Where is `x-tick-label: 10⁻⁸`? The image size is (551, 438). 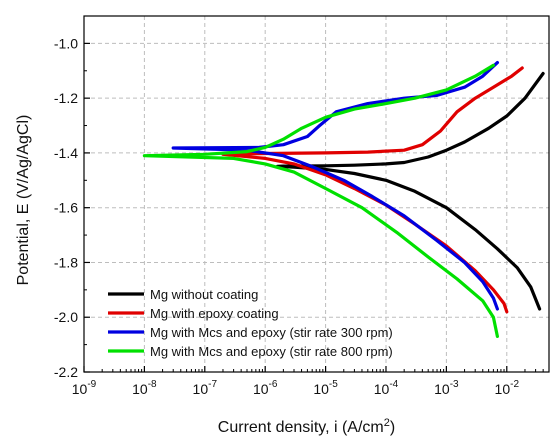 x-tick-label: 10⁻⁸ is located at coordinates (144, 388).